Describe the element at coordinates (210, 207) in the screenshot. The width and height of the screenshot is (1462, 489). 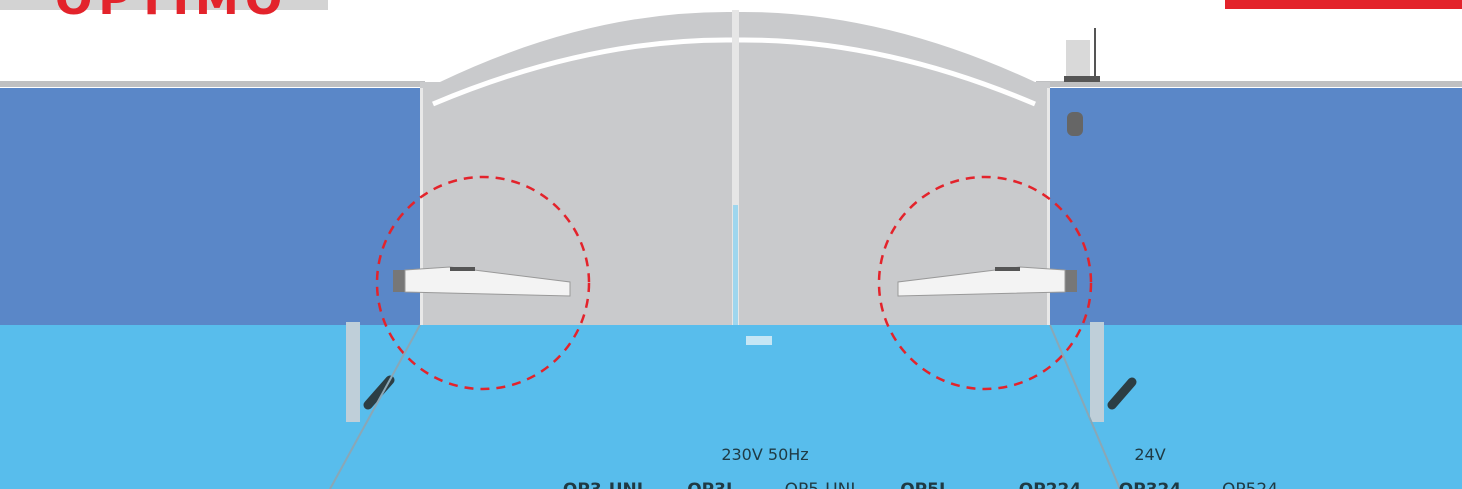
I see `wall-left` at that location.